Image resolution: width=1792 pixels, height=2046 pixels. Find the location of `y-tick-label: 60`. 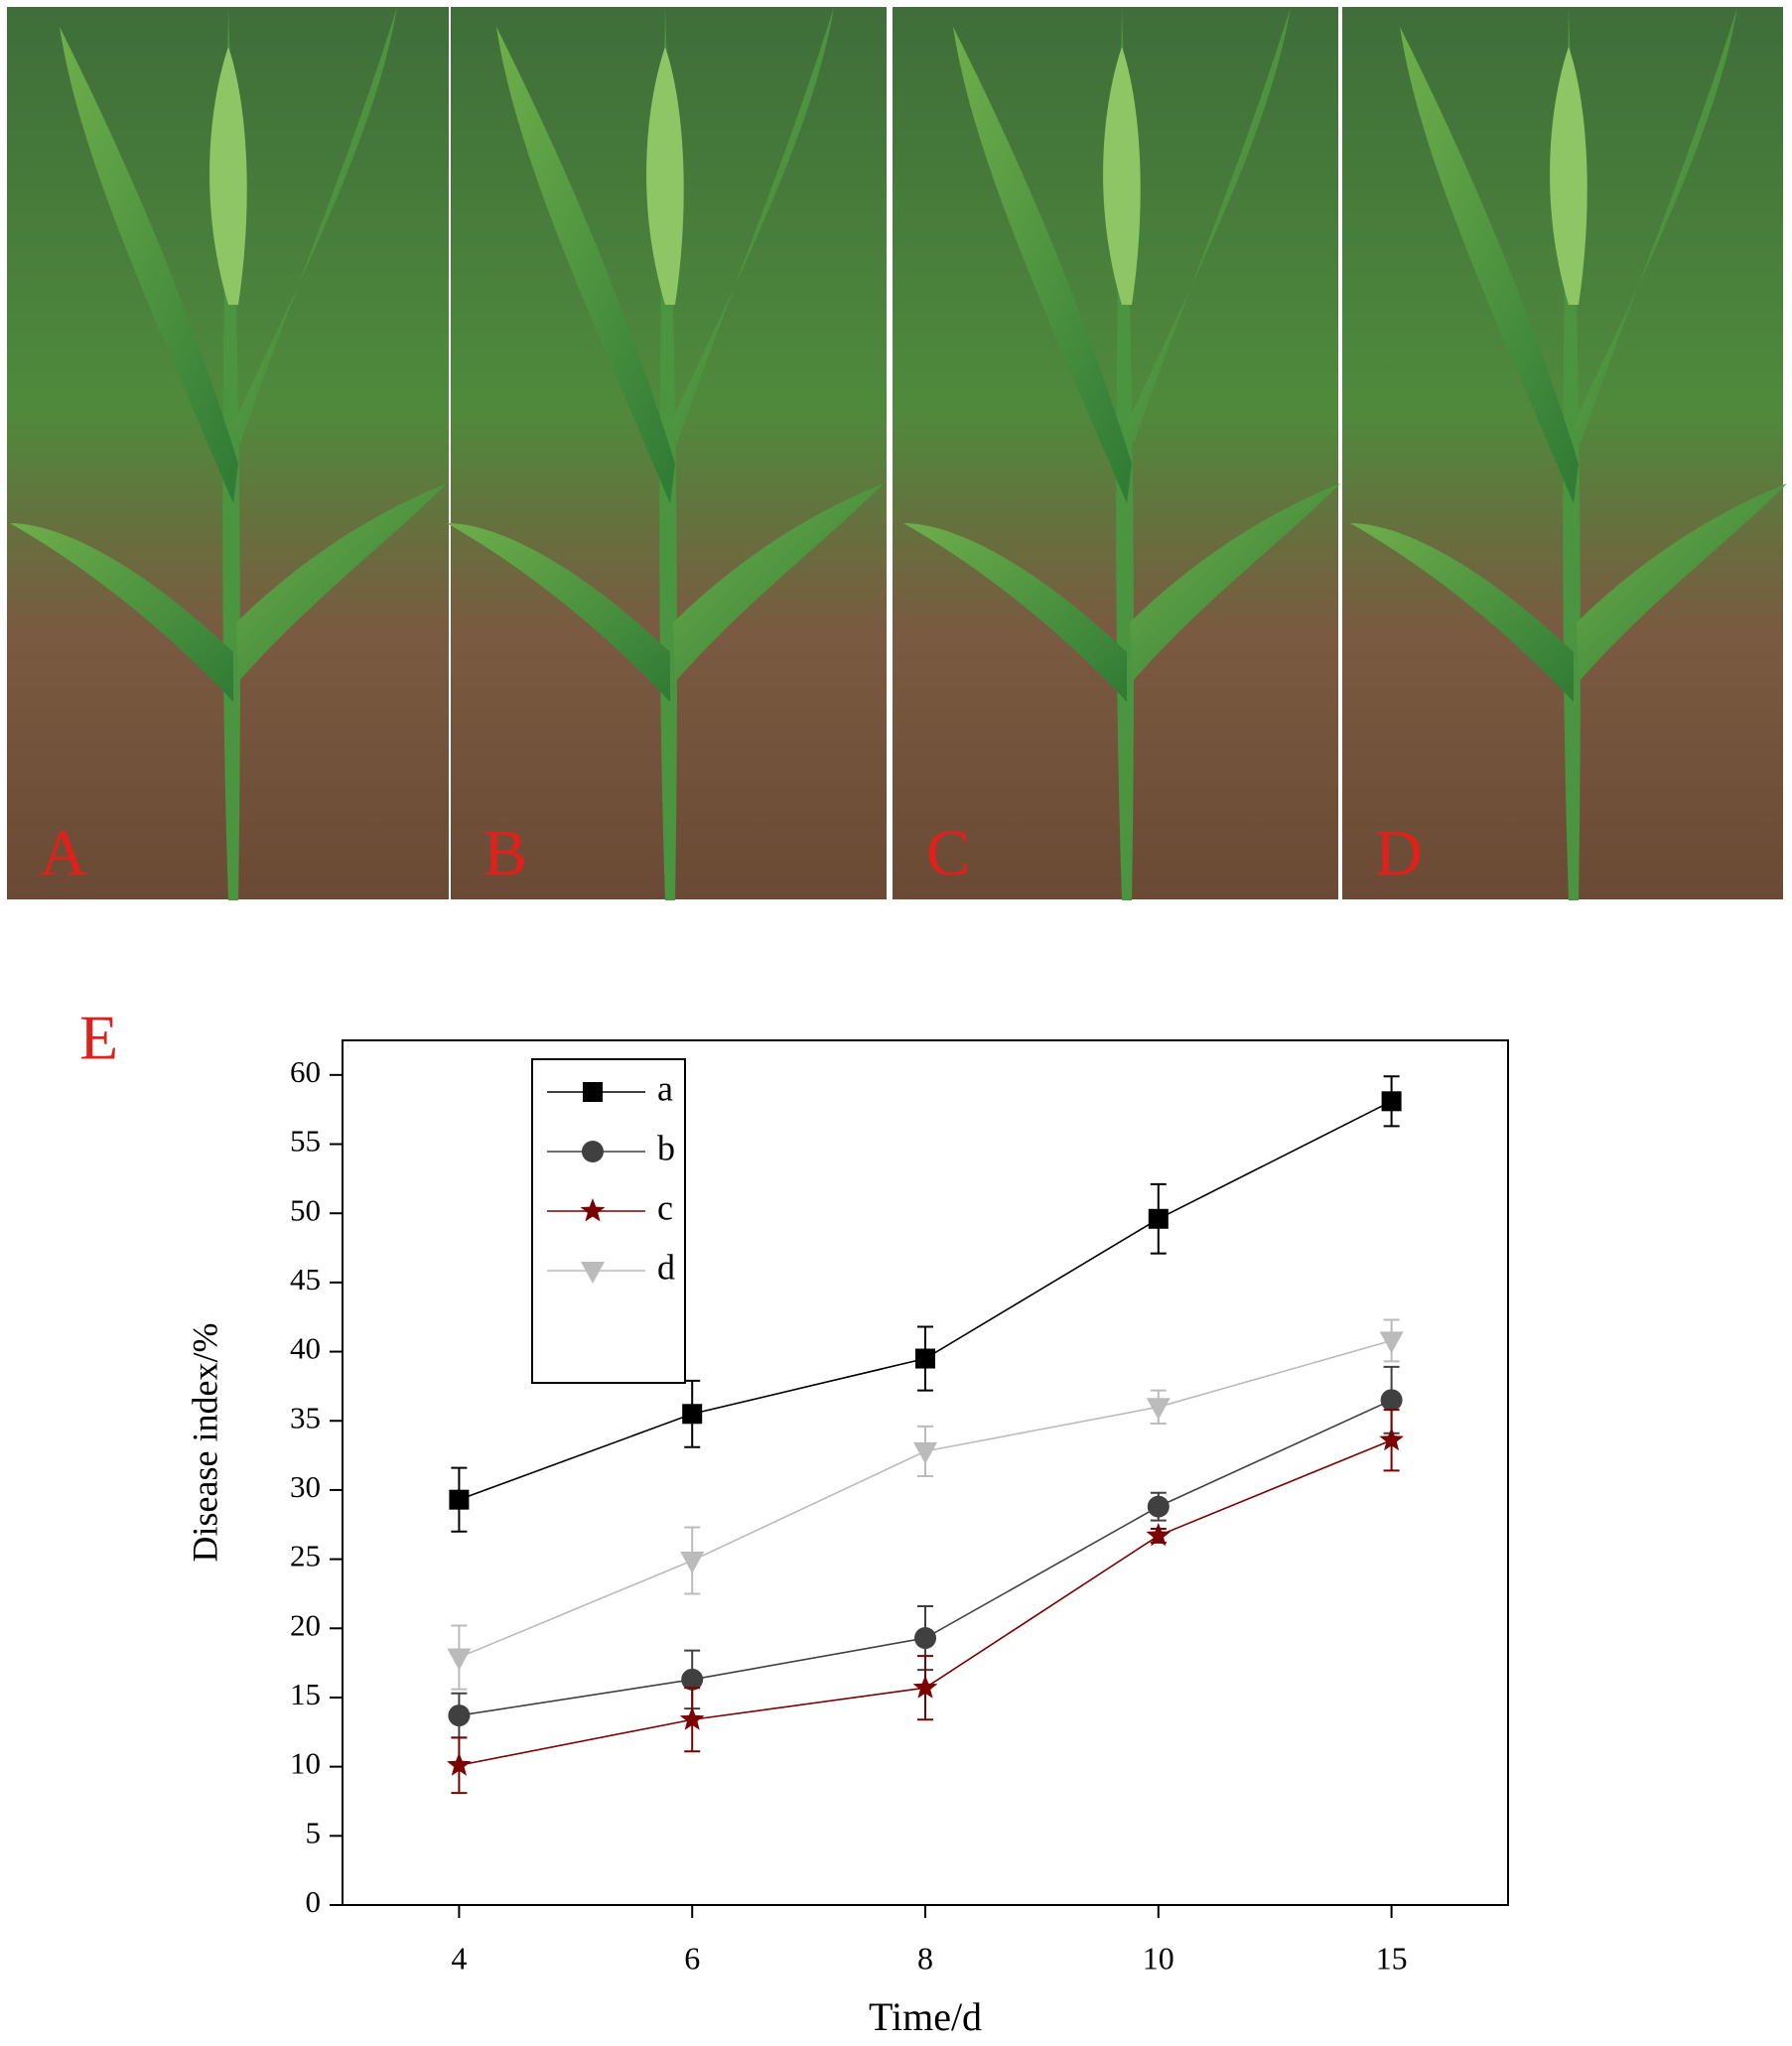

y-tick-label: 60 is located at coordinates (305, 1071).